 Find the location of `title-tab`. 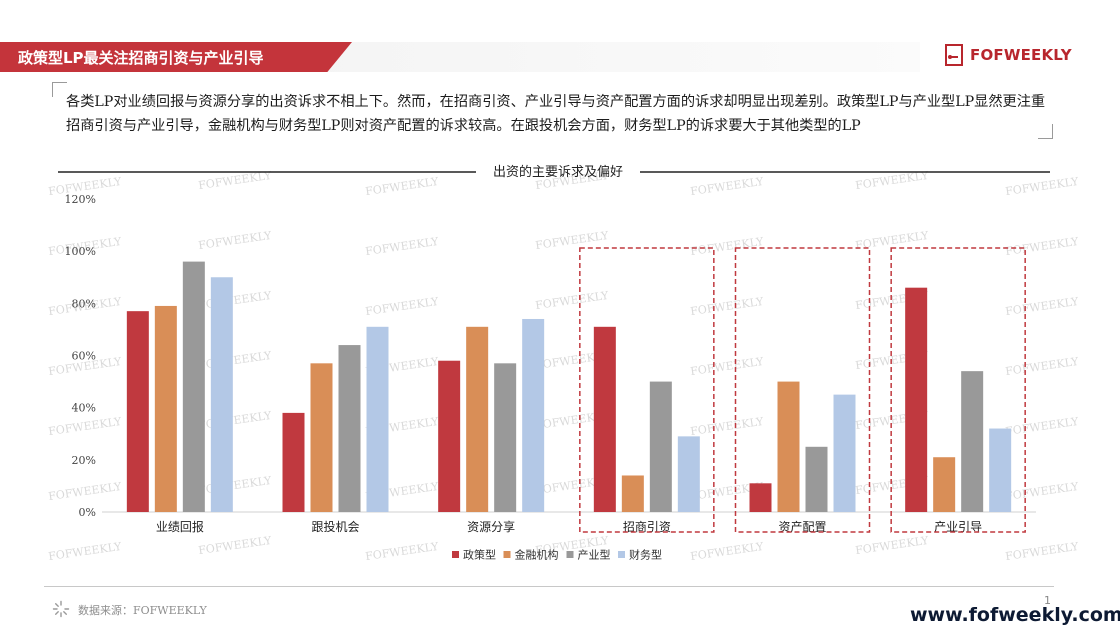

title-tab is located at coordinates (176, 57).